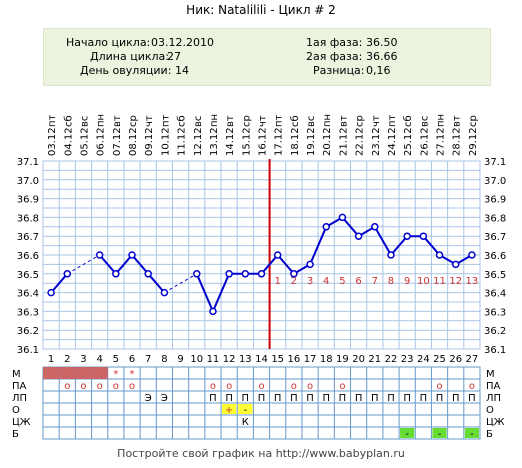 The image size is (522, 468). I want to click on difference-value: 0,16, so click(378, 70).